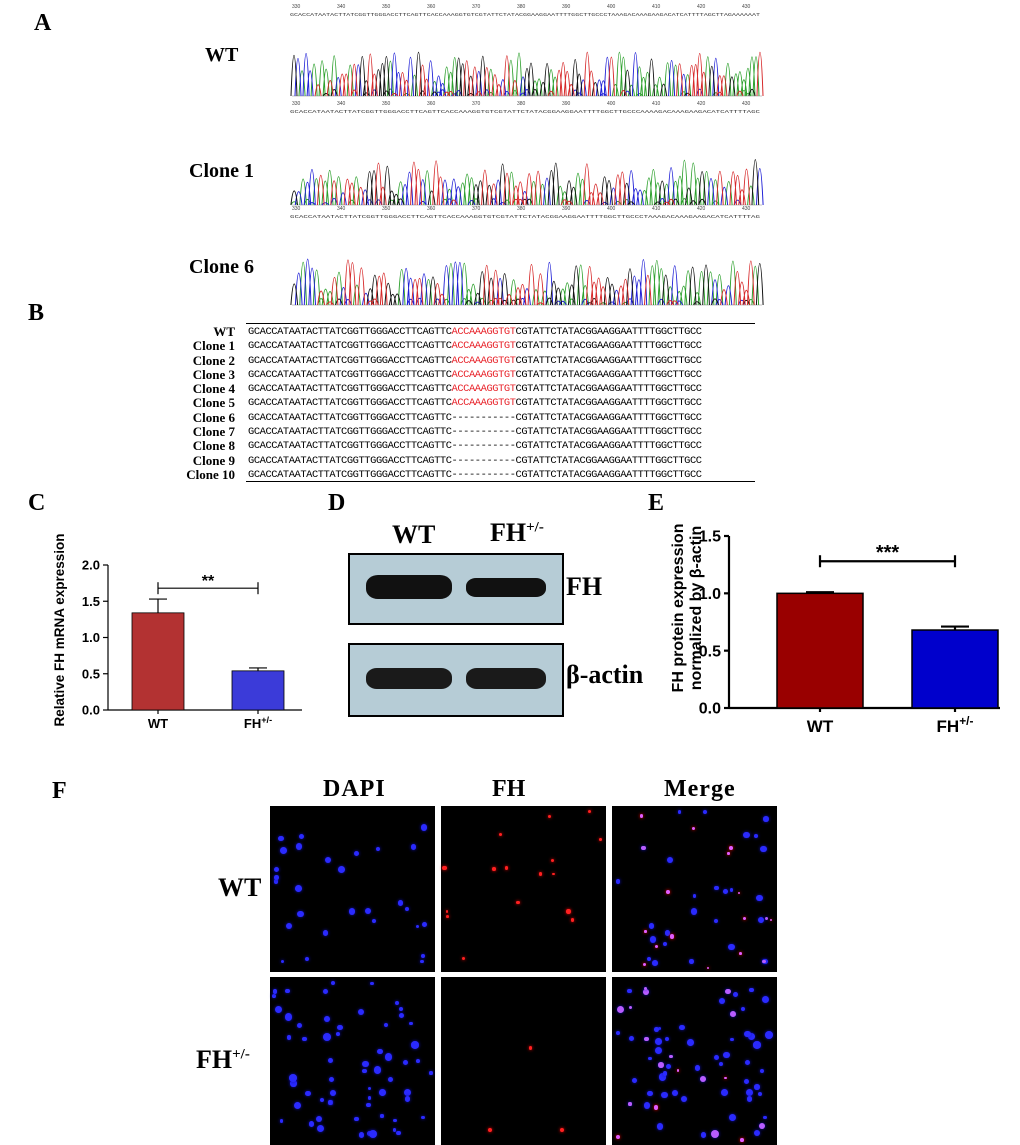 This screenshot has width=1020, height=1145. I want to click on panel-label-d: D, so click(337, 503).